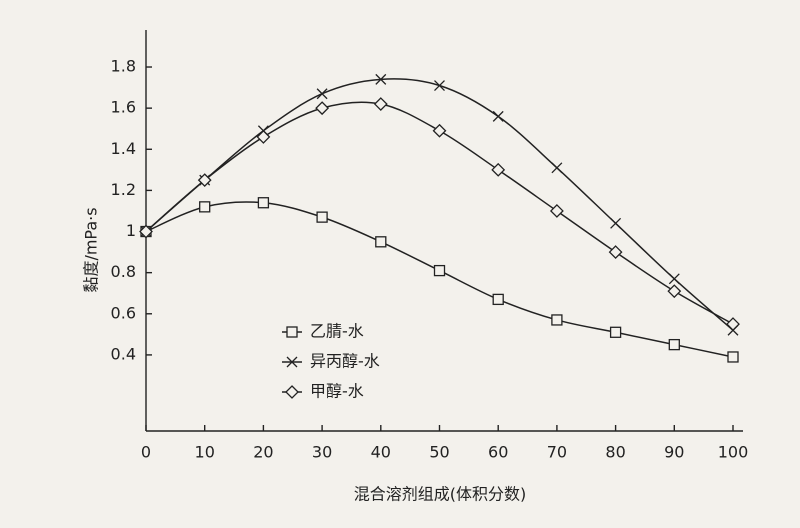 This screenshot has height=528, width=800. I want to click on x-tick-label: 20, so click(263, 452).